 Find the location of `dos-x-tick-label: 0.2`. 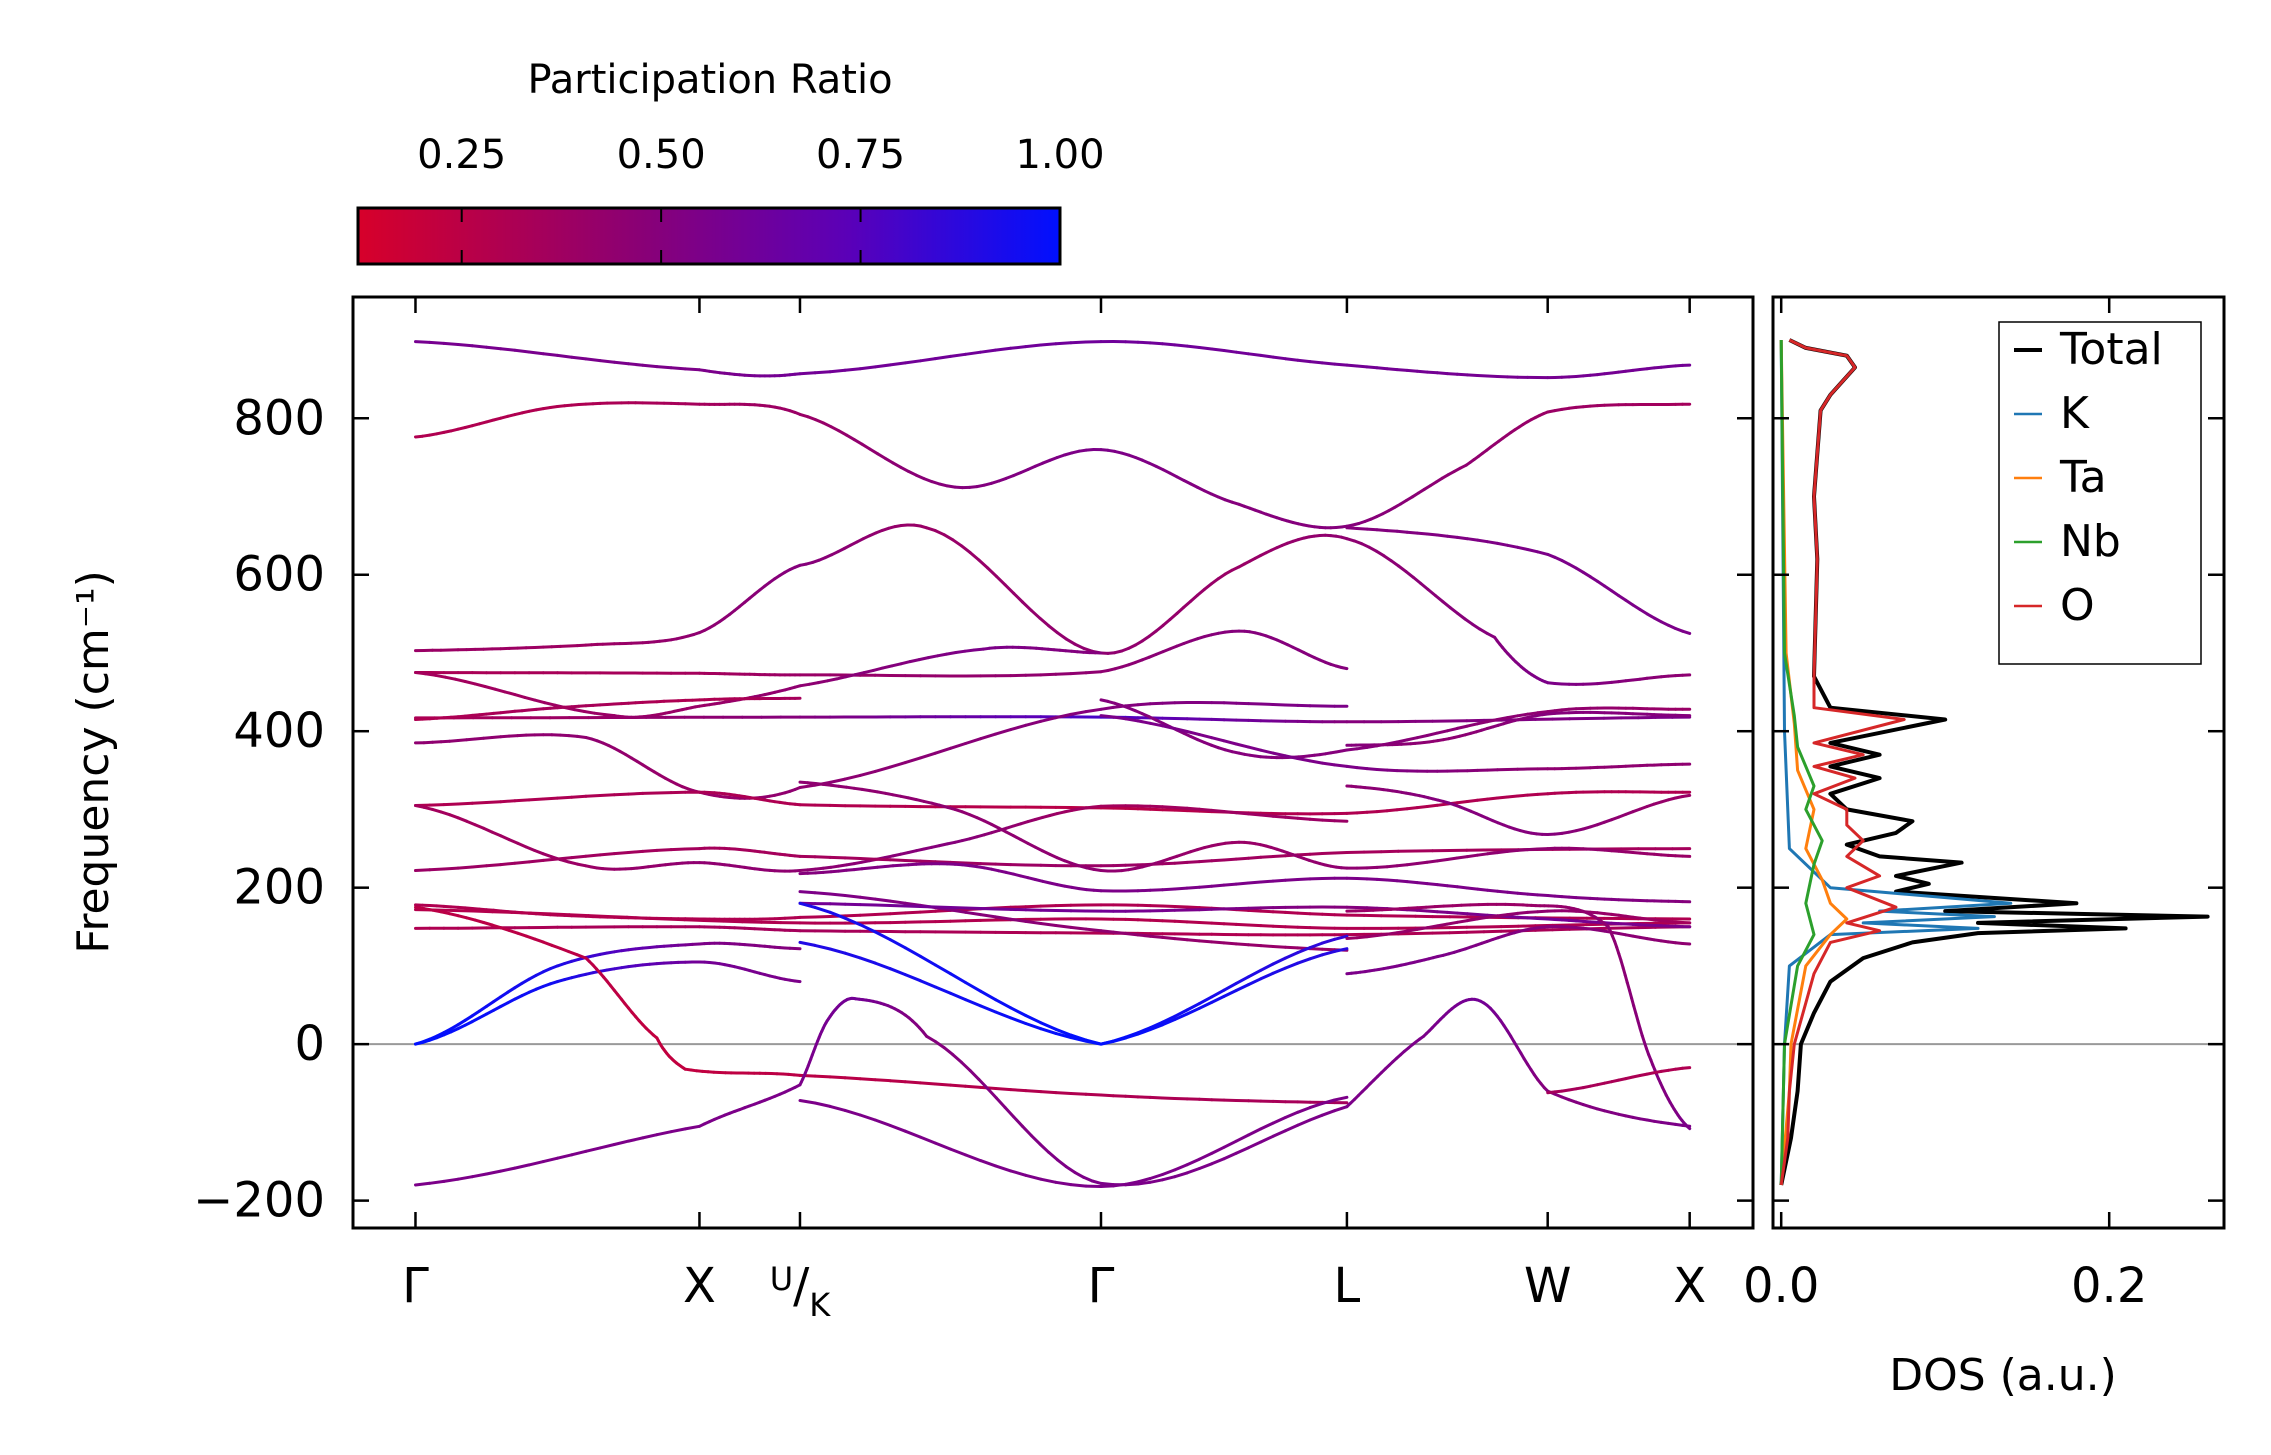

dos-x-tick-label: 0.2 is located at coordinates (2109, 1286).